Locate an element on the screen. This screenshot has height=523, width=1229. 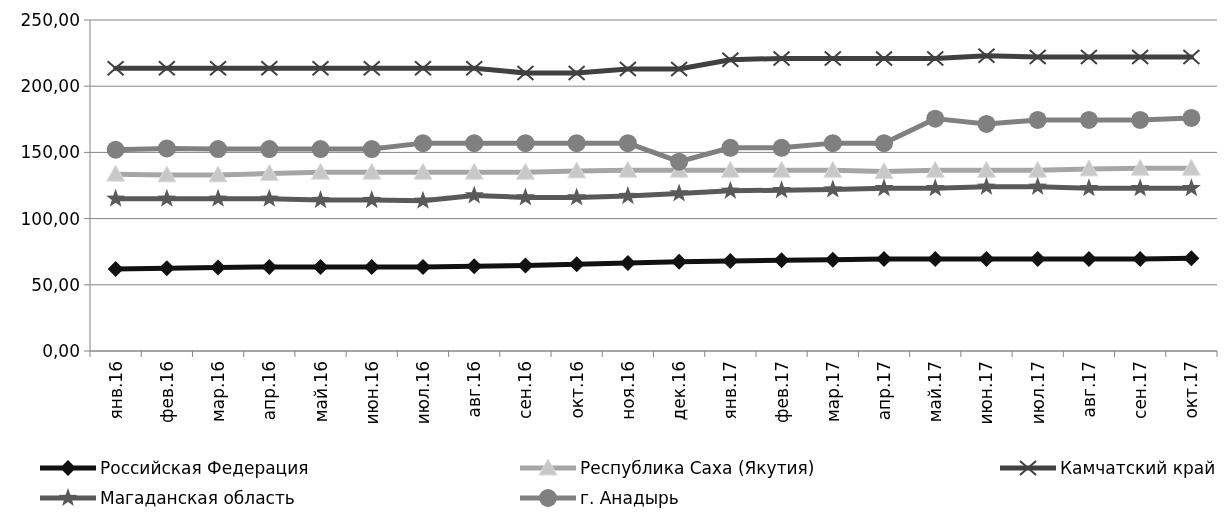
y-tick-label: 150,00 is located at coordinates (50, 152).